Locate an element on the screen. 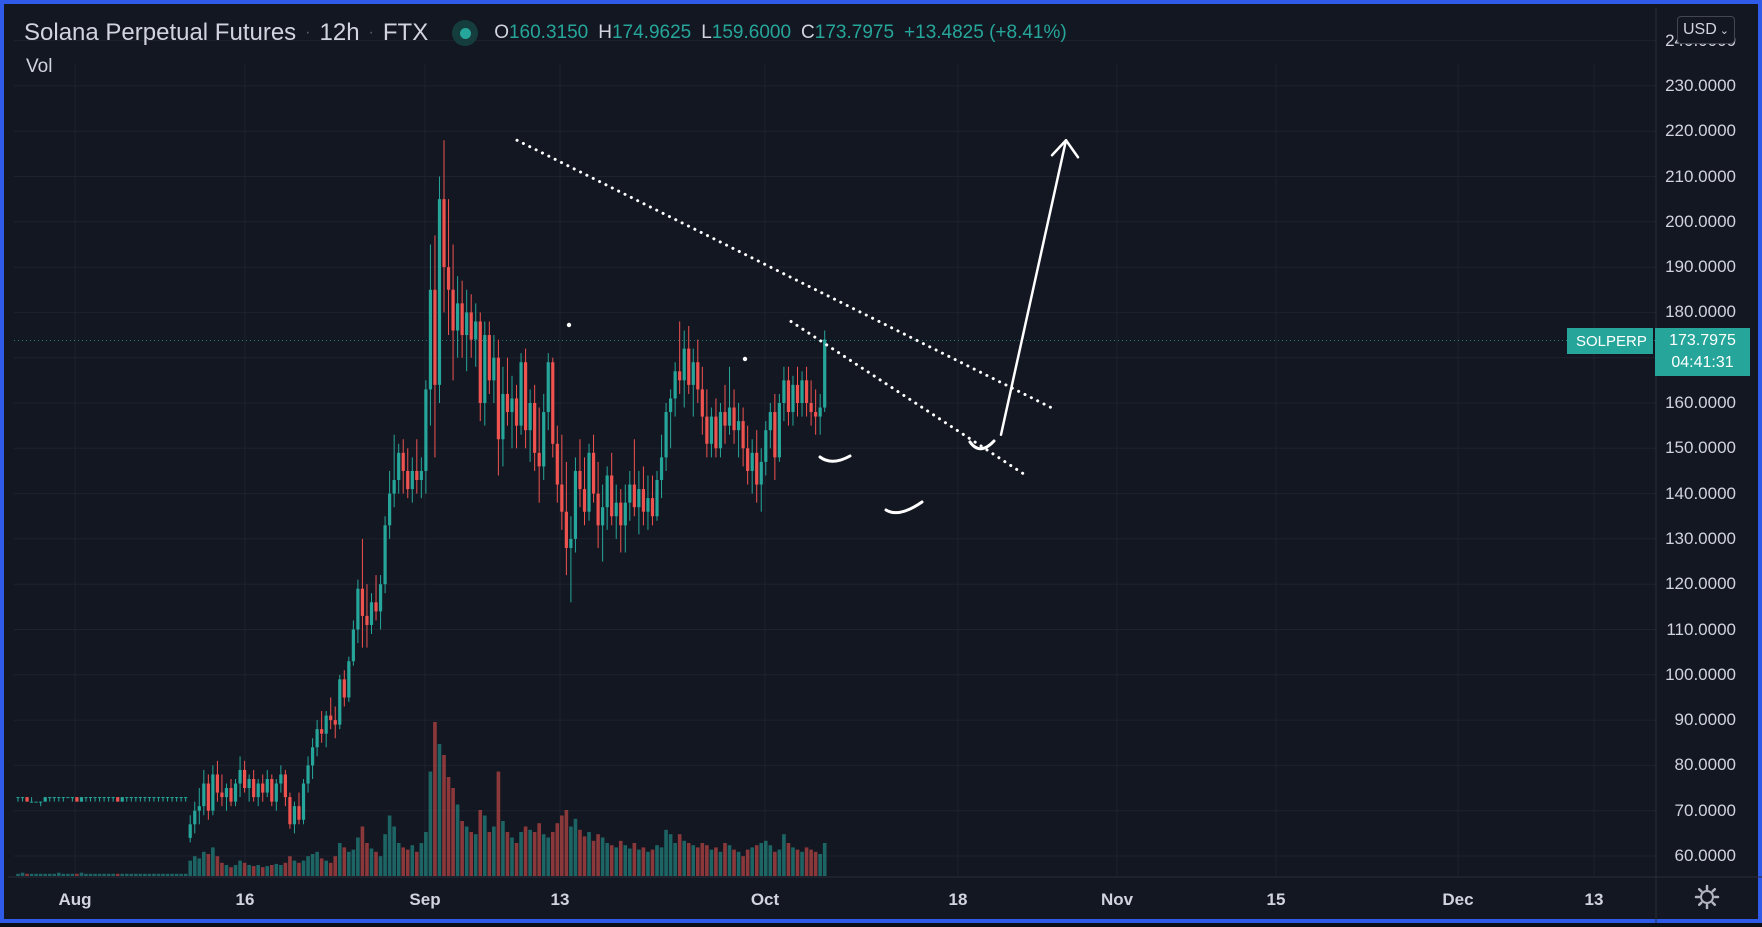  bar-countdown: 04:41:31 is located at coordinates (1702, 362).